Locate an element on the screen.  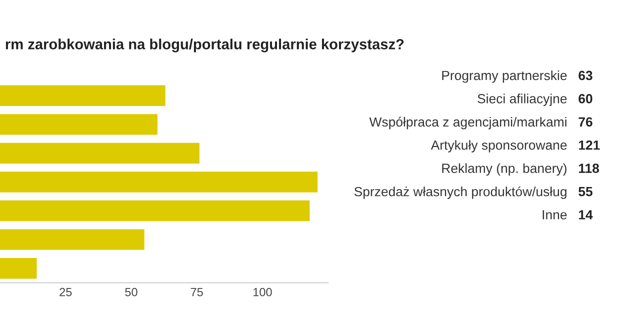
data-label: 63 is located at coordinates (585, 75).